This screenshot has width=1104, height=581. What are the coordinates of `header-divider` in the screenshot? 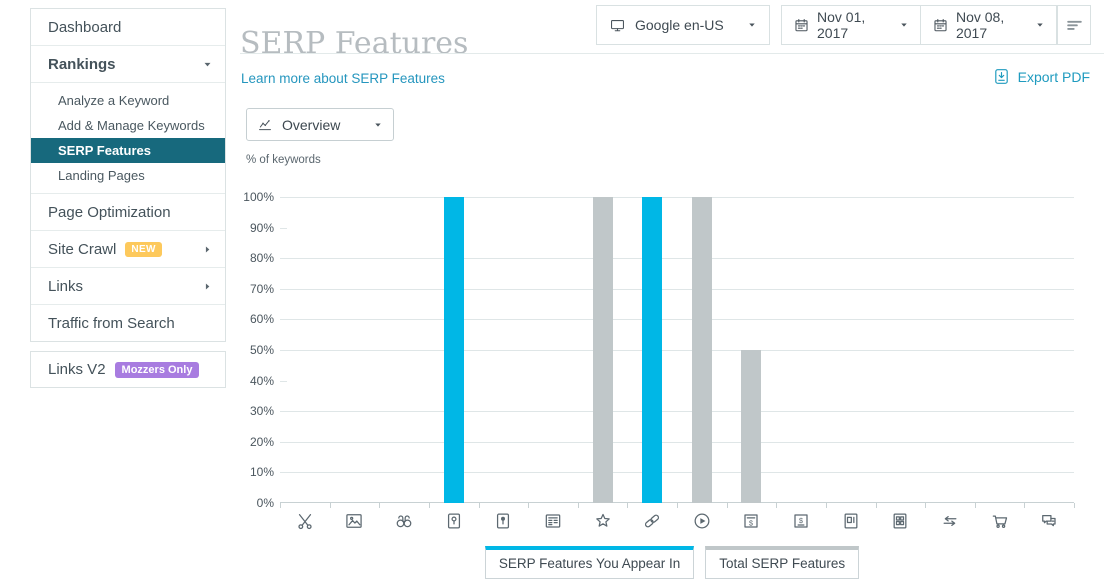 It's located at (672, 53).